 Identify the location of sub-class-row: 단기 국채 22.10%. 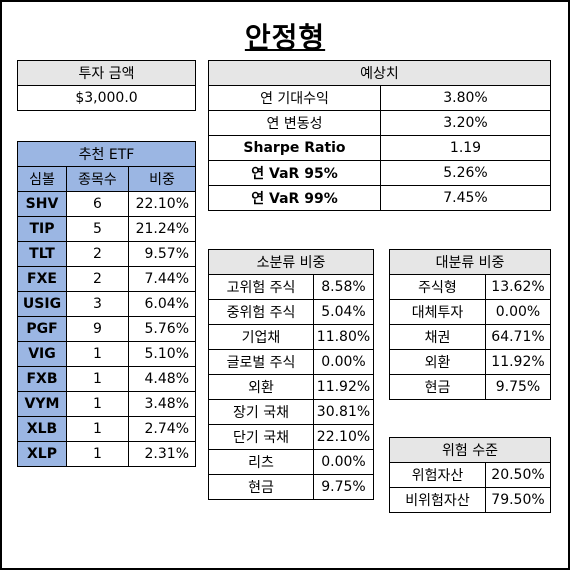
(291, 437).